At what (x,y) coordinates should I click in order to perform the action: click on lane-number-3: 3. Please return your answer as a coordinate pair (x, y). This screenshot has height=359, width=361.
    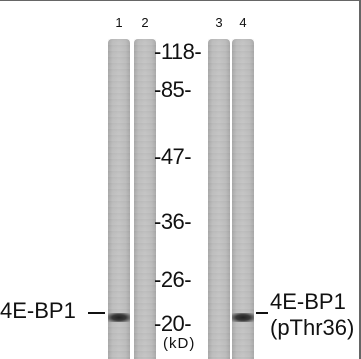
    Looking at the image, I should click on (219, 22).